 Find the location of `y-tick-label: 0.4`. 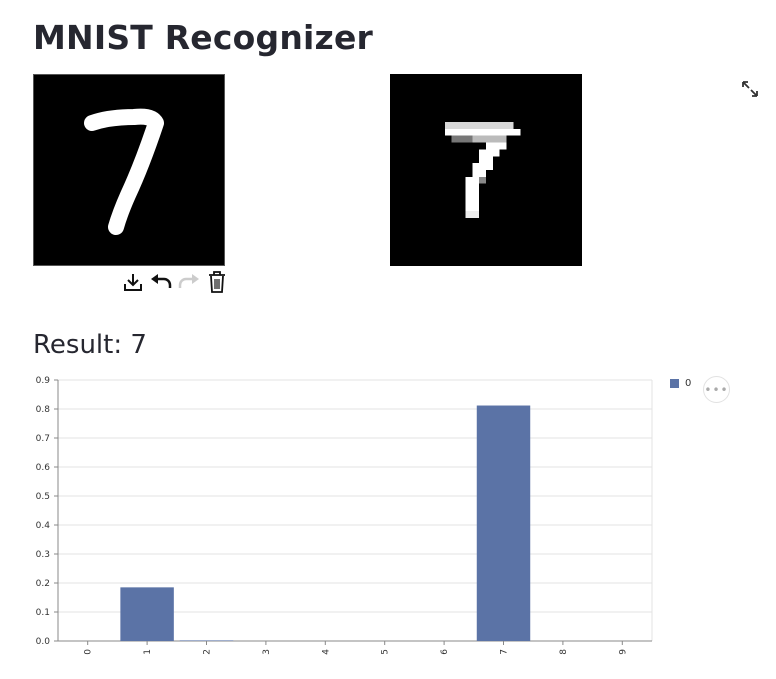

y-tick-label: 0.4 is located at coordinates (43, 526).